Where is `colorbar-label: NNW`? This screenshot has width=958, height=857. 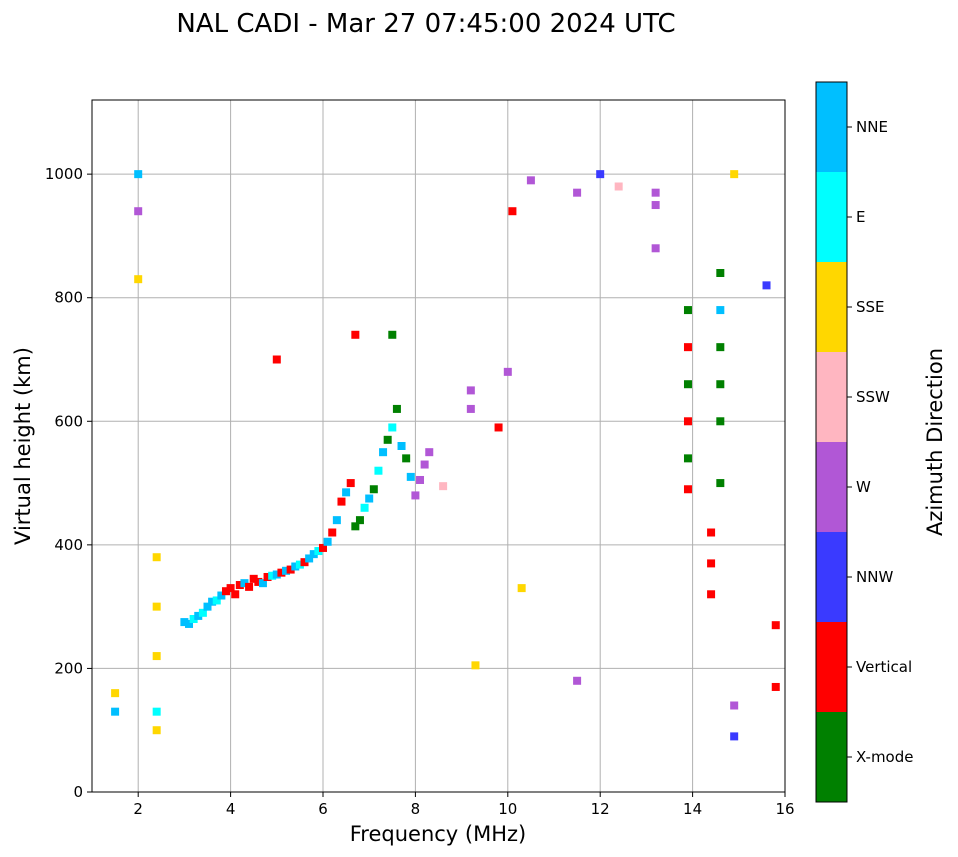
colorbar-label: NNW is located at coordinates (874, 577).